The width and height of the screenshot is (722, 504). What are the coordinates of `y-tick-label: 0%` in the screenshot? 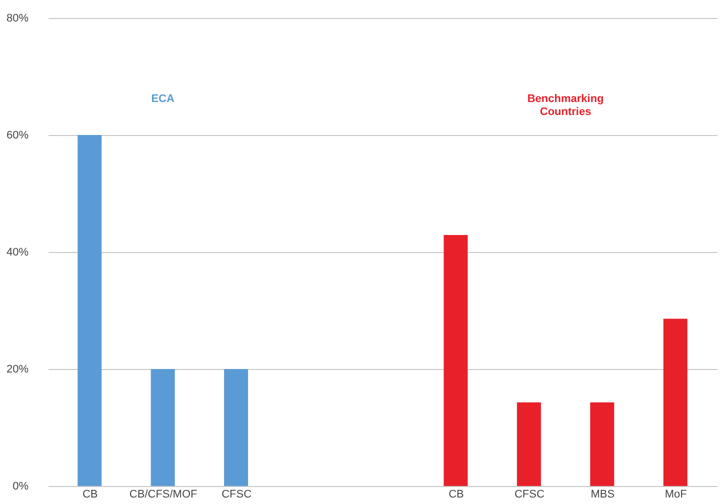 It's located at (20, 486).